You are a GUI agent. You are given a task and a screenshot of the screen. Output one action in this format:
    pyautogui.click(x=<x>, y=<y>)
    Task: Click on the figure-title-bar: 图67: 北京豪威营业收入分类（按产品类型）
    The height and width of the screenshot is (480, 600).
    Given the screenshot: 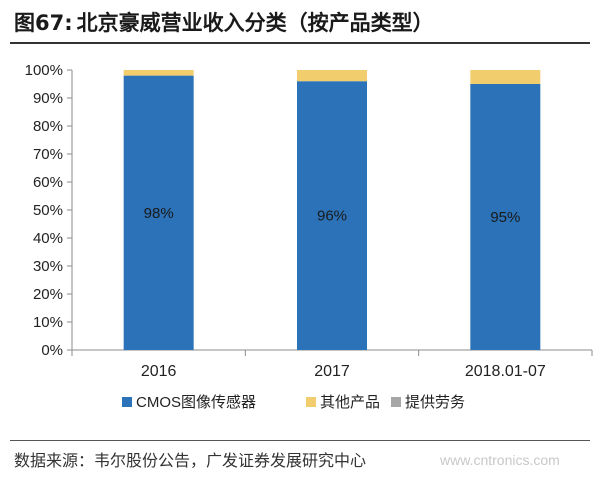 What is the action you would take?
    pyautogui.click(x=300, y=22)
    